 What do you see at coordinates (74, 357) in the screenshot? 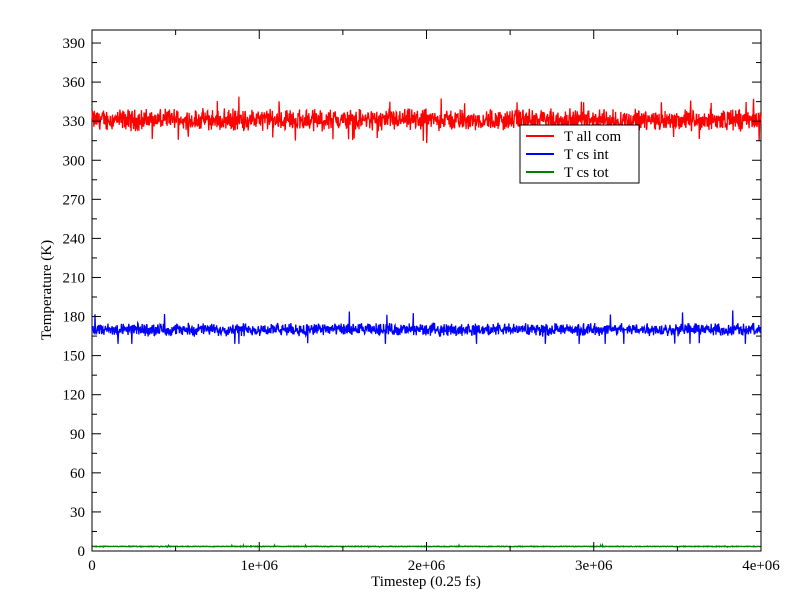
I see `y-tick-label: 150` at bounding box center [74, 357].